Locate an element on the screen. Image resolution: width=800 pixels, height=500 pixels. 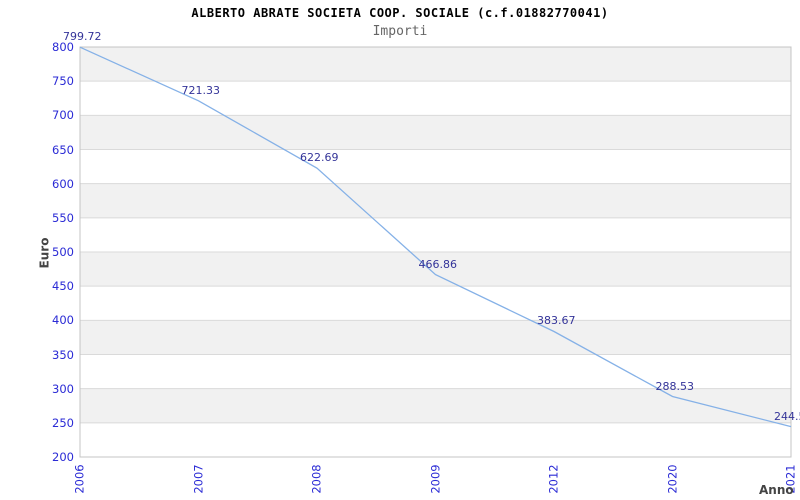
data-point-label: 721.33 is located at coordinates (201, 90).